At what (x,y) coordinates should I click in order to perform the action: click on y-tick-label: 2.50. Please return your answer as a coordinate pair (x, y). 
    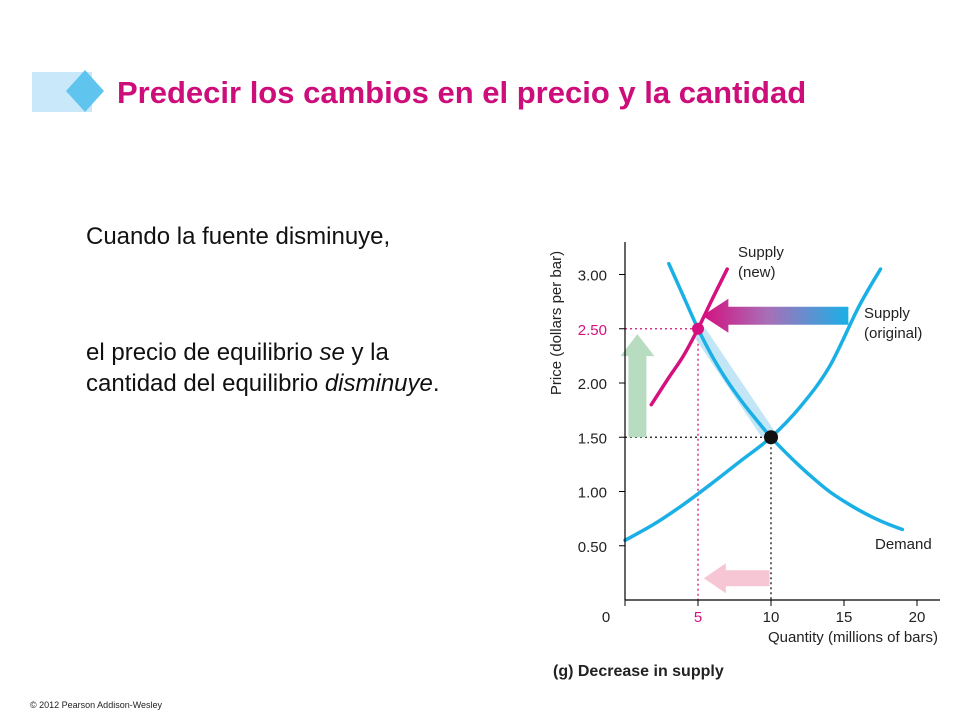
    Looking at the image, I should click on (592, 330).